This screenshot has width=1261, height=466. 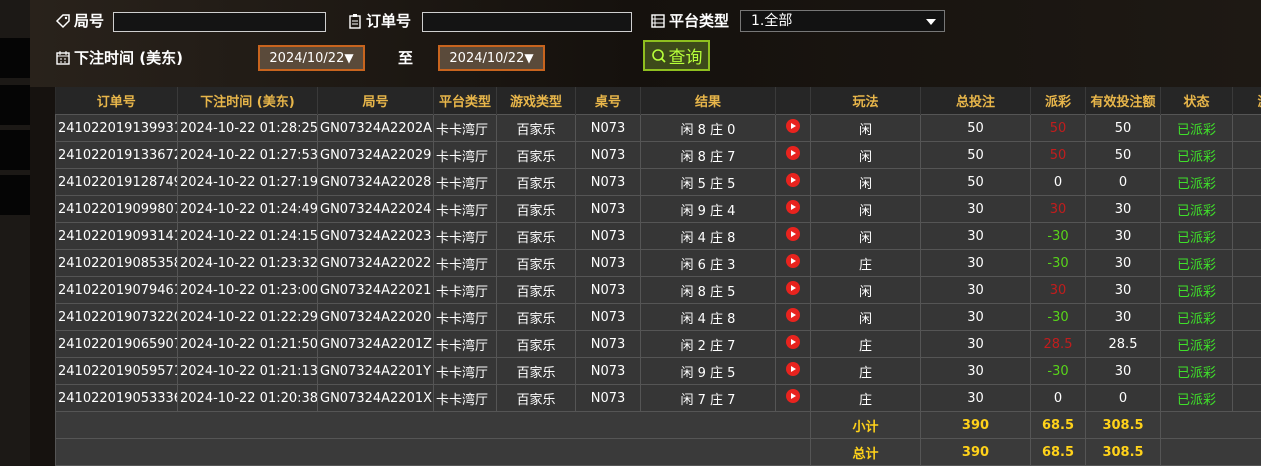 What do you see at coordinates (247, 182) in the screenshot?
I see `bet-time: 2024-10-22 01:27:19` at bounding box center [247, 182].